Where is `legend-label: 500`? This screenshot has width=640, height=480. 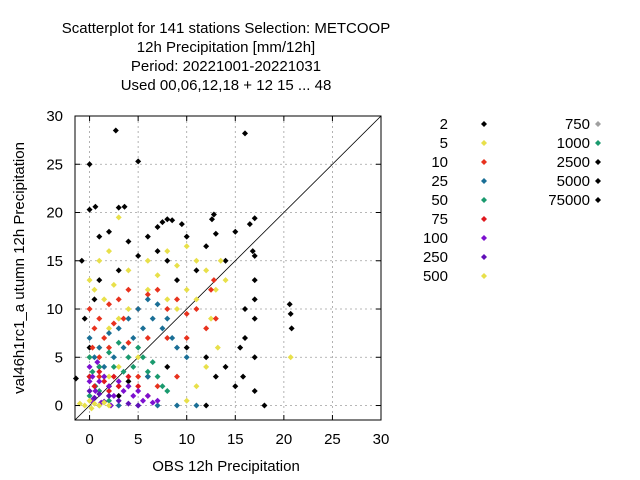 legend-label: 500 is located at coordinates (435, 276).